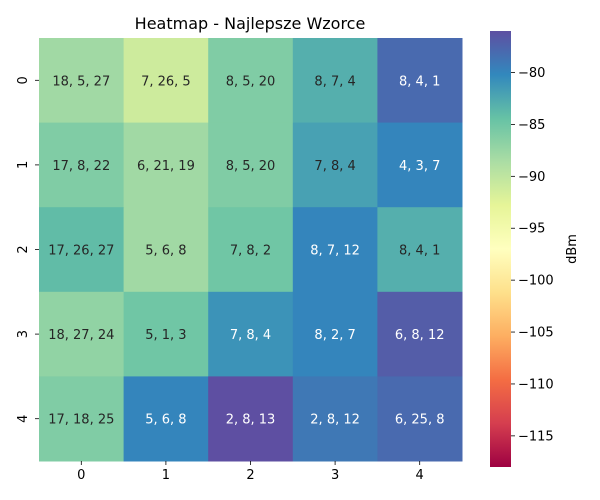 Image resolution: width=600 pixels, height=500 pixels. Describe the element at coordinates (500, 249) in the screenshot. I see `colorbar` at that location.